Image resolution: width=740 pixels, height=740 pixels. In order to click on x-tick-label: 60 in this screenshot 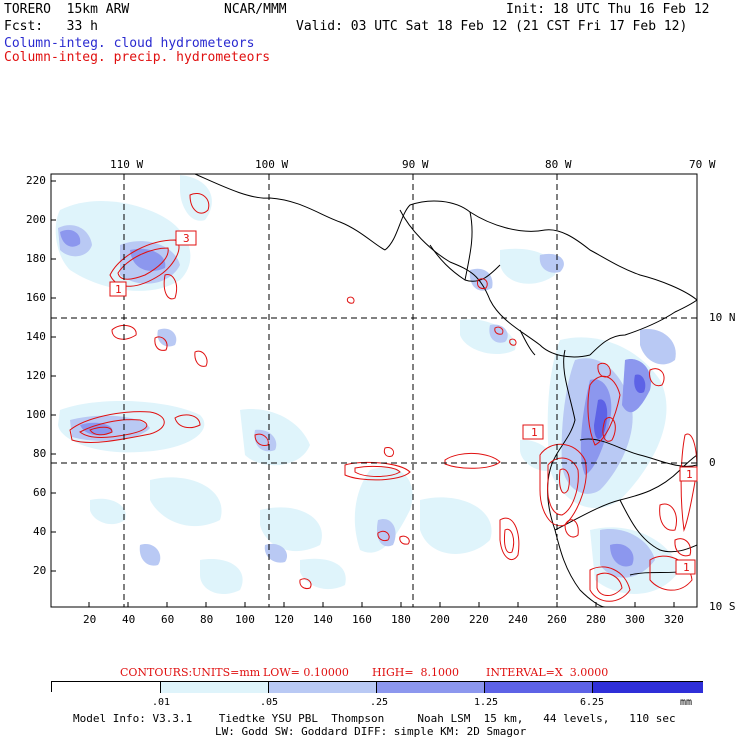, I will do `click(168, 619)`.